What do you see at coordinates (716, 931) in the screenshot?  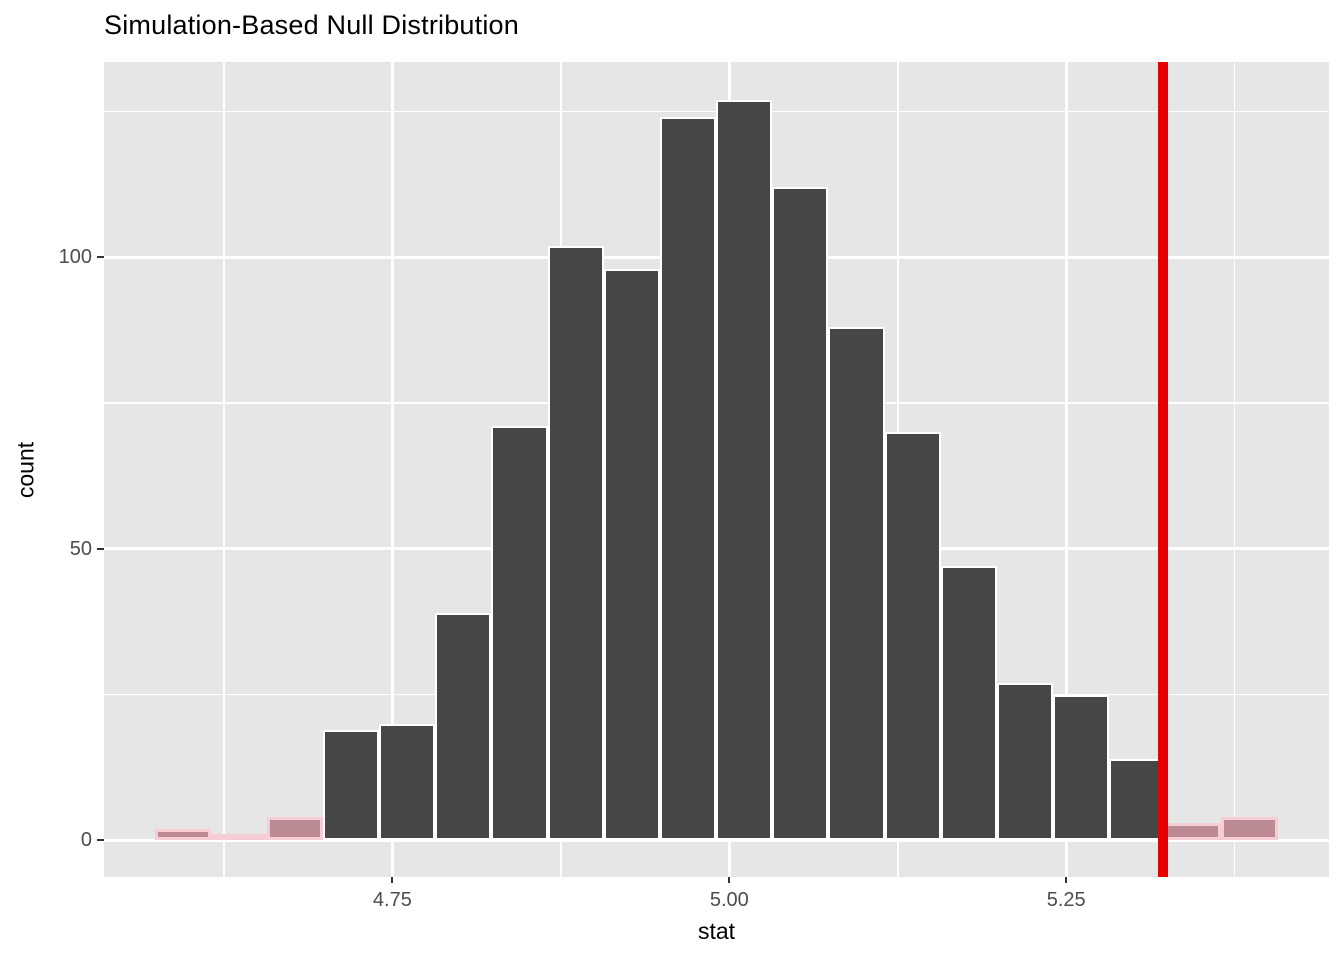 I see `x-axis-title: stat` at bounding box center [716, 931].